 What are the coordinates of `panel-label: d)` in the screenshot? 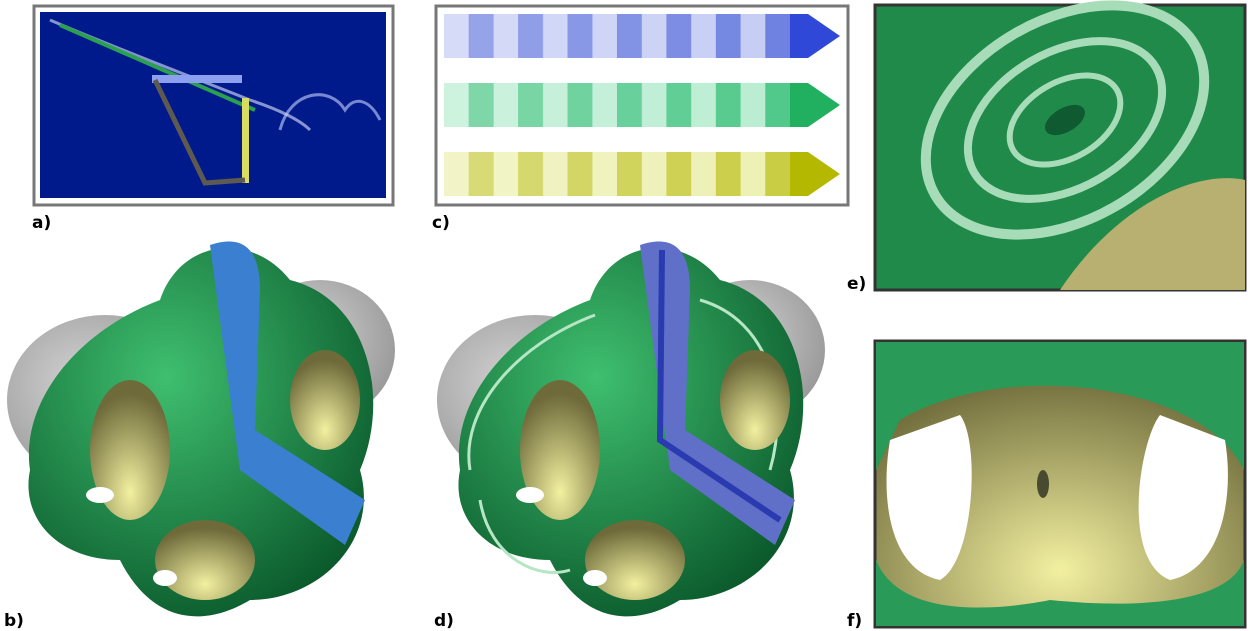 It's located at (444, 621).